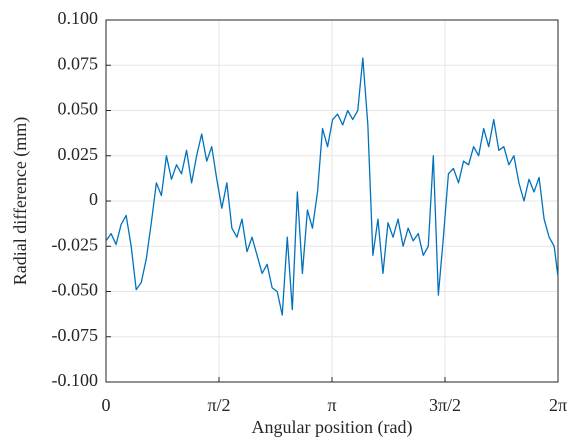 This screenshot has width=581, height=441. I want to click on x-tick-label: 3π/2, so click(445, 405).